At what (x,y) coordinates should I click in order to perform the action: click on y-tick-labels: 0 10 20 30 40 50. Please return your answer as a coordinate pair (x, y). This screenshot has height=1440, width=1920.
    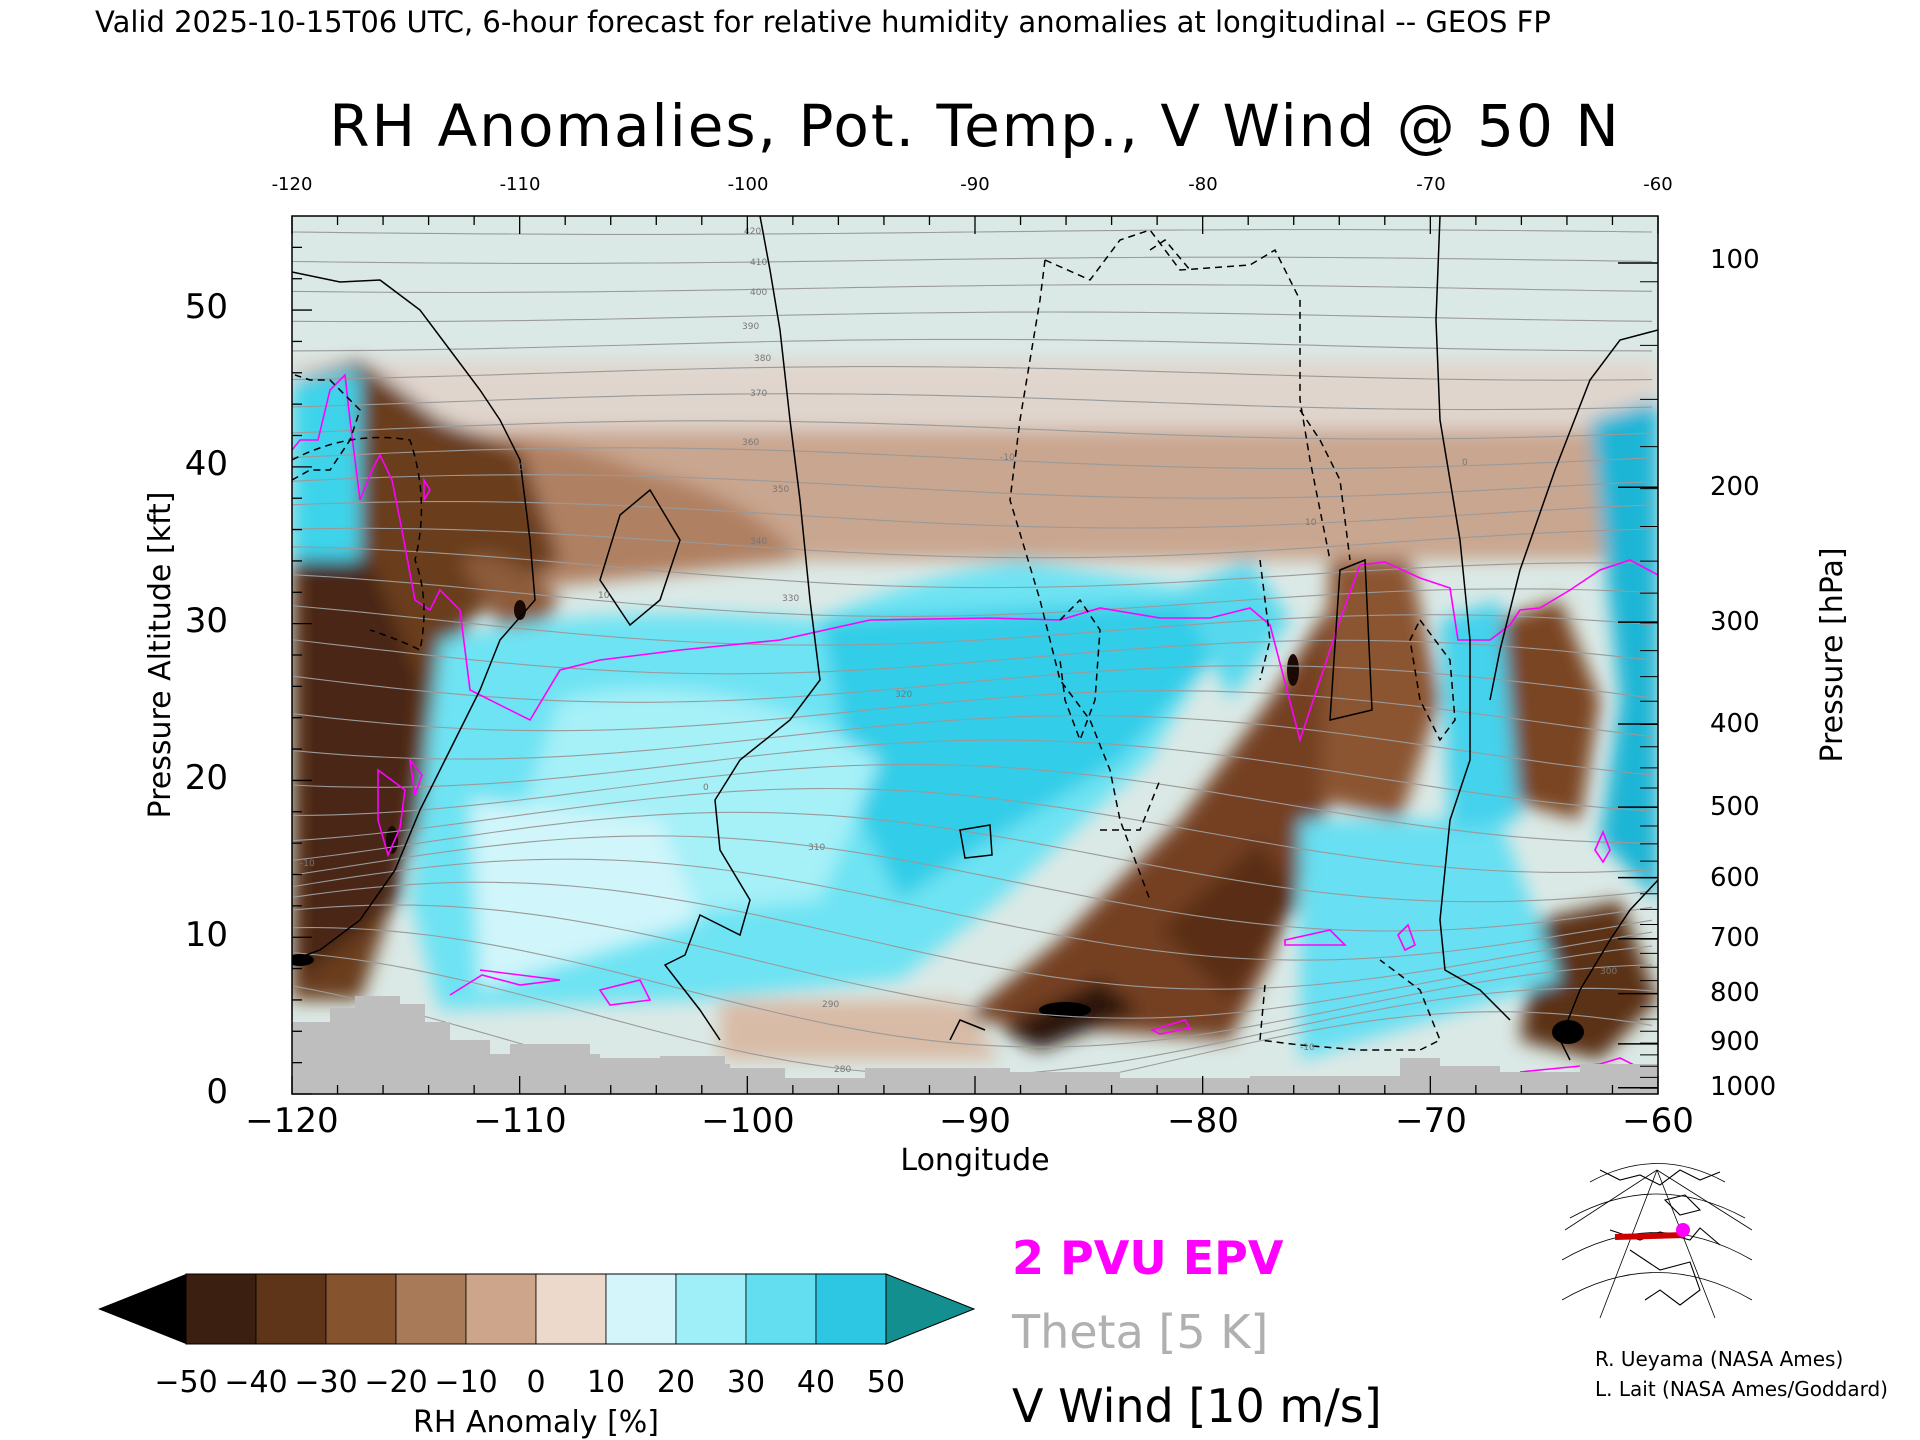
    Looking at the image, I should click on (206, 699).